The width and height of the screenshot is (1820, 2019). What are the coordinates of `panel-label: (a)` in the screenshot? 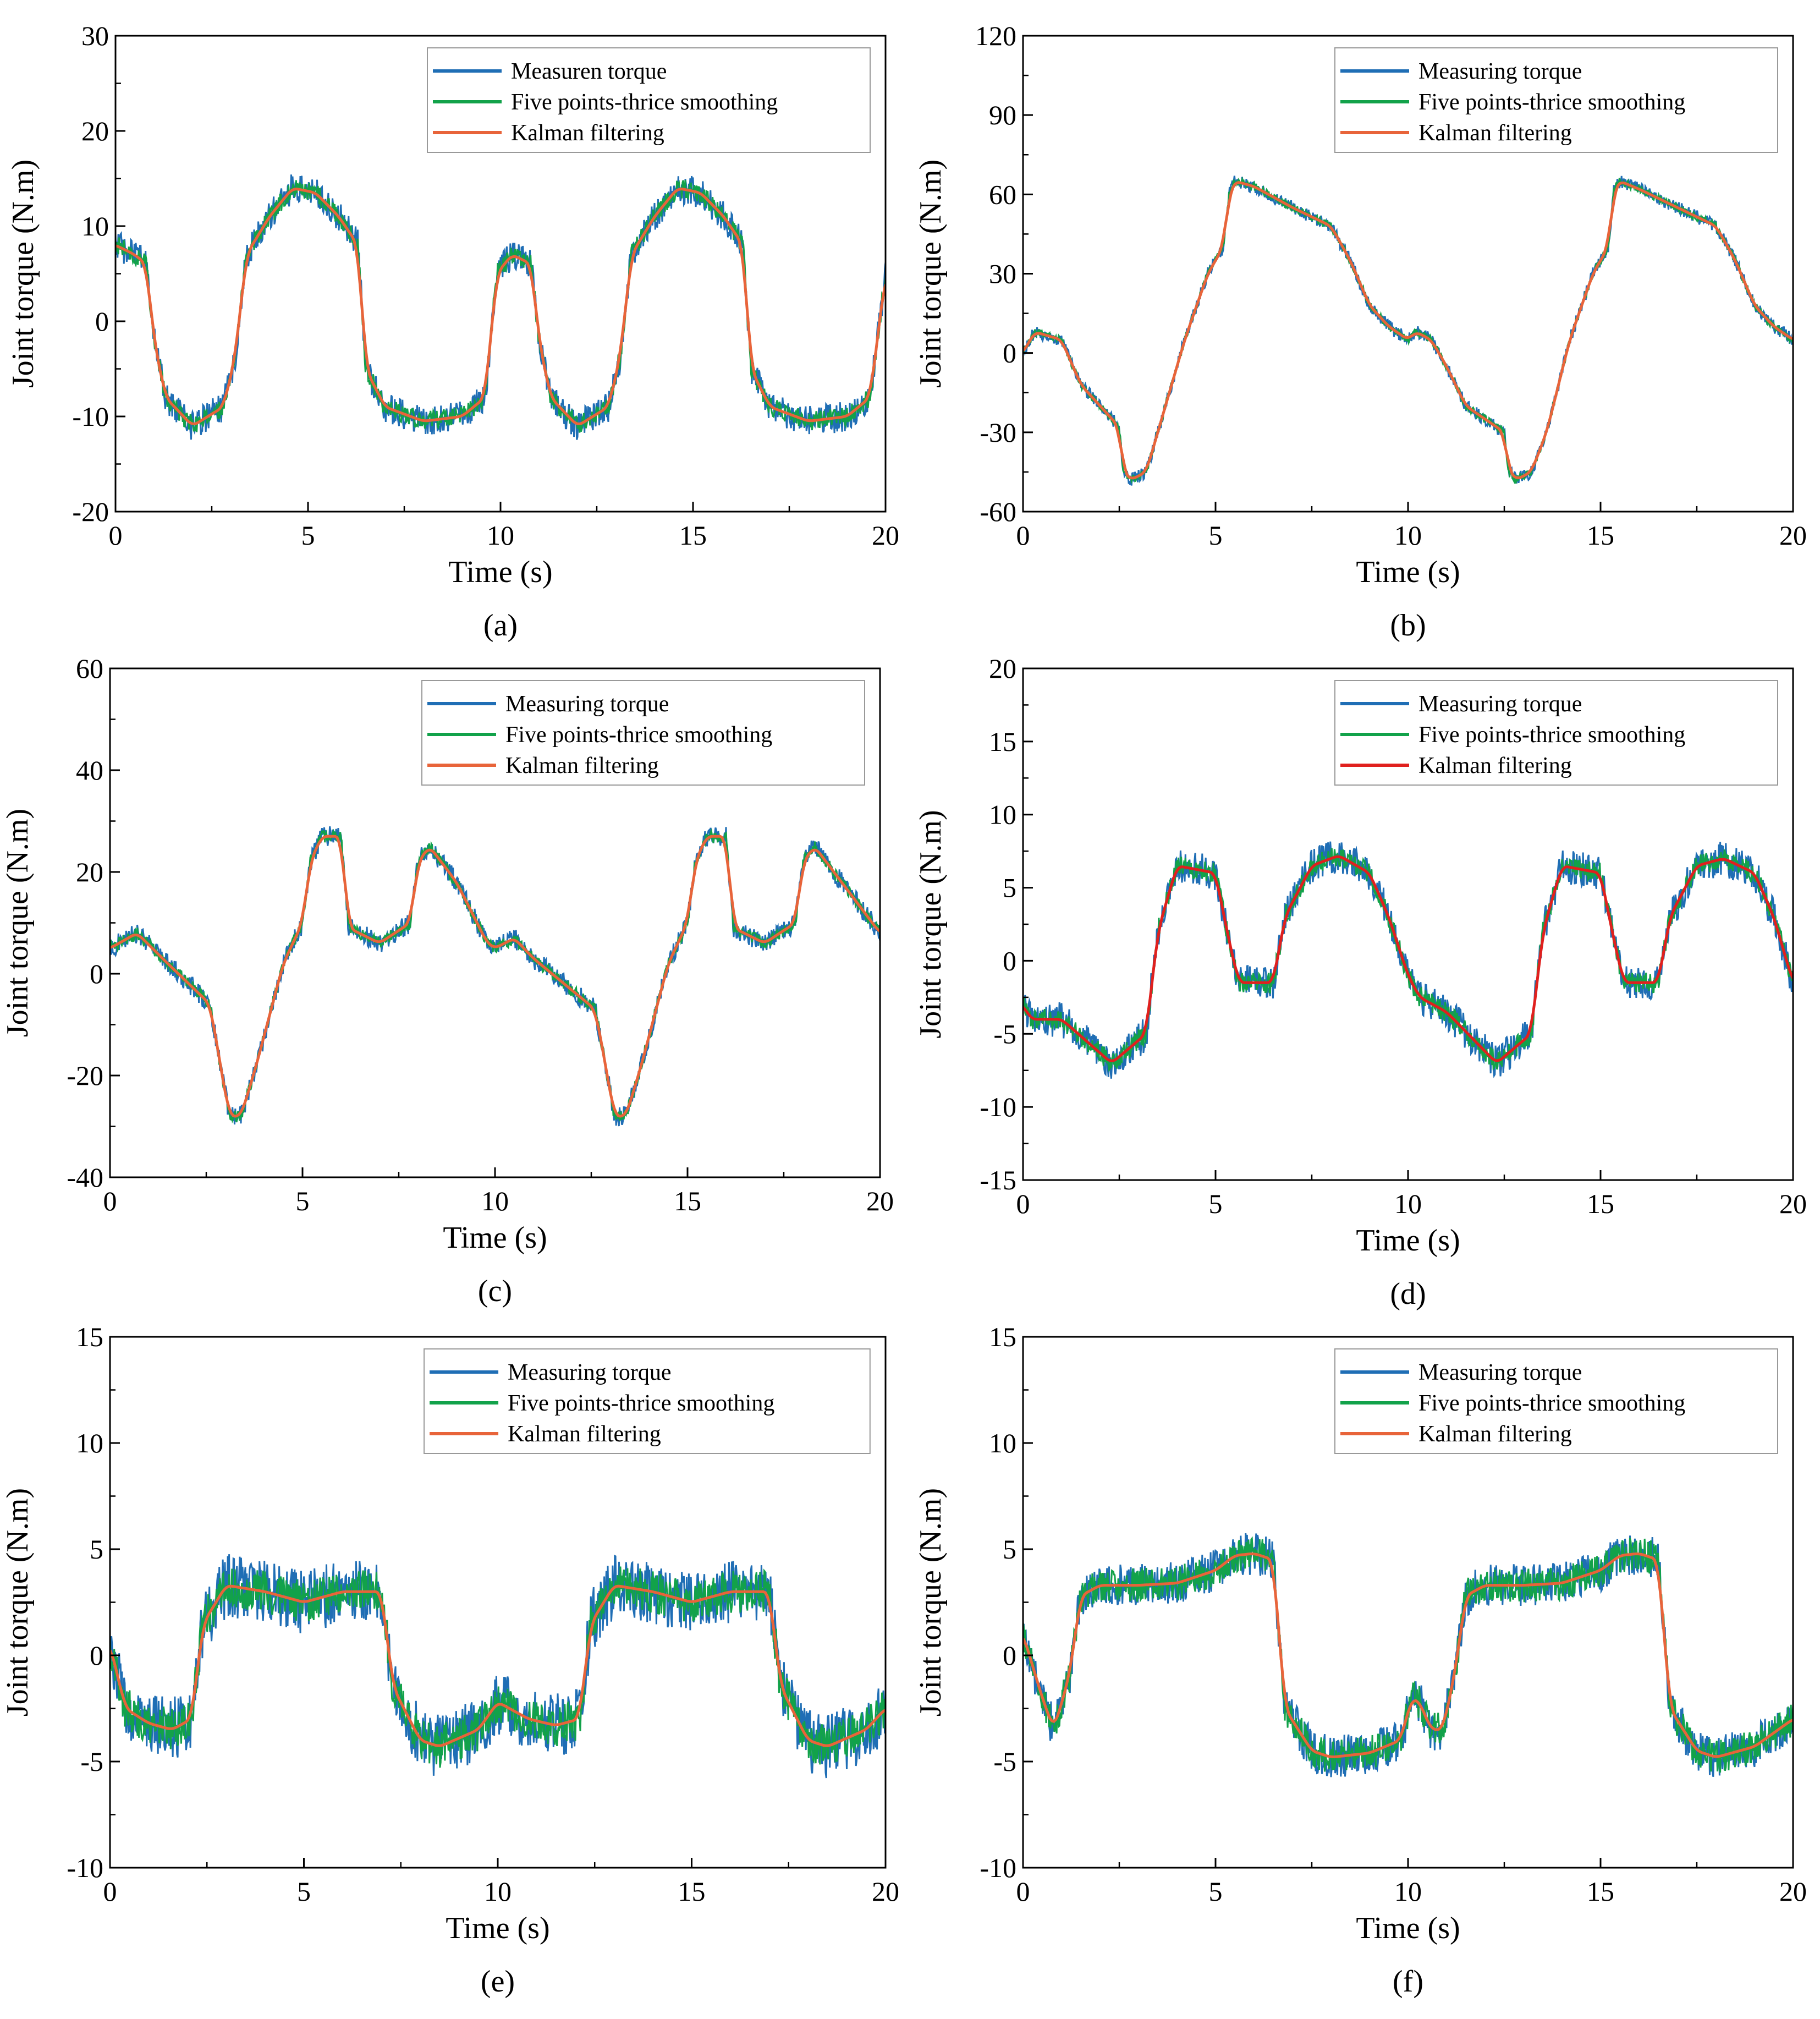 It's located at (501, 625).